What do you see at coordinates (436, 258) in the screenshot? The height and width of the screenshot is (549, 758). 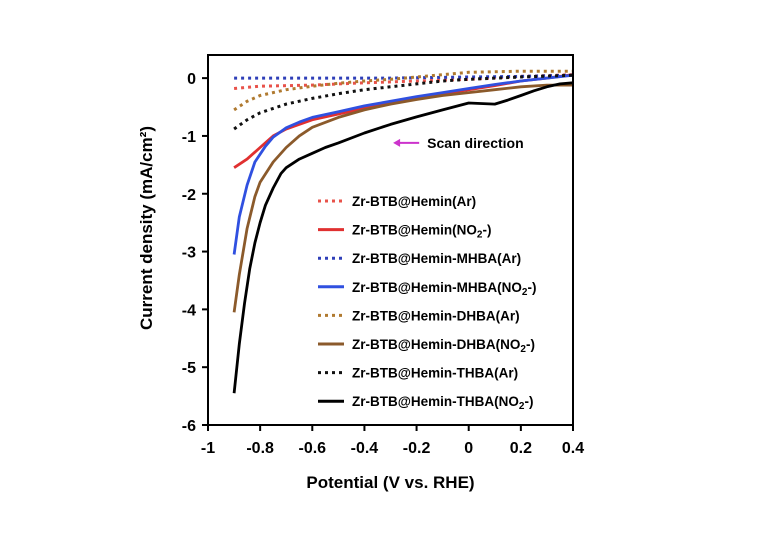 I see `legend-label: Zr-BTB@Hemin-MHBA(Ar)` at bounding box center [436, 258].